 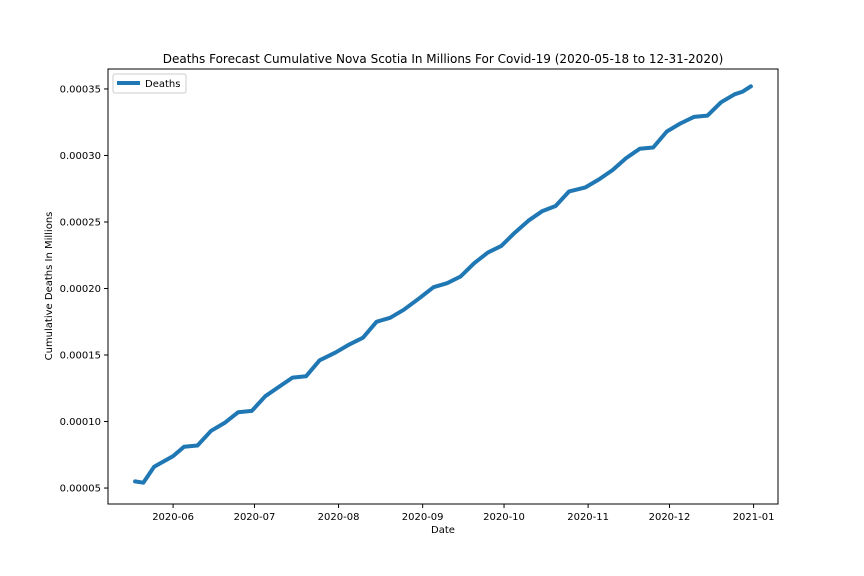 What do you see at coordinates (255, 517) in the screenshot?
I see `x-tick-label: 2020-07` at bounding box center [255, 517].